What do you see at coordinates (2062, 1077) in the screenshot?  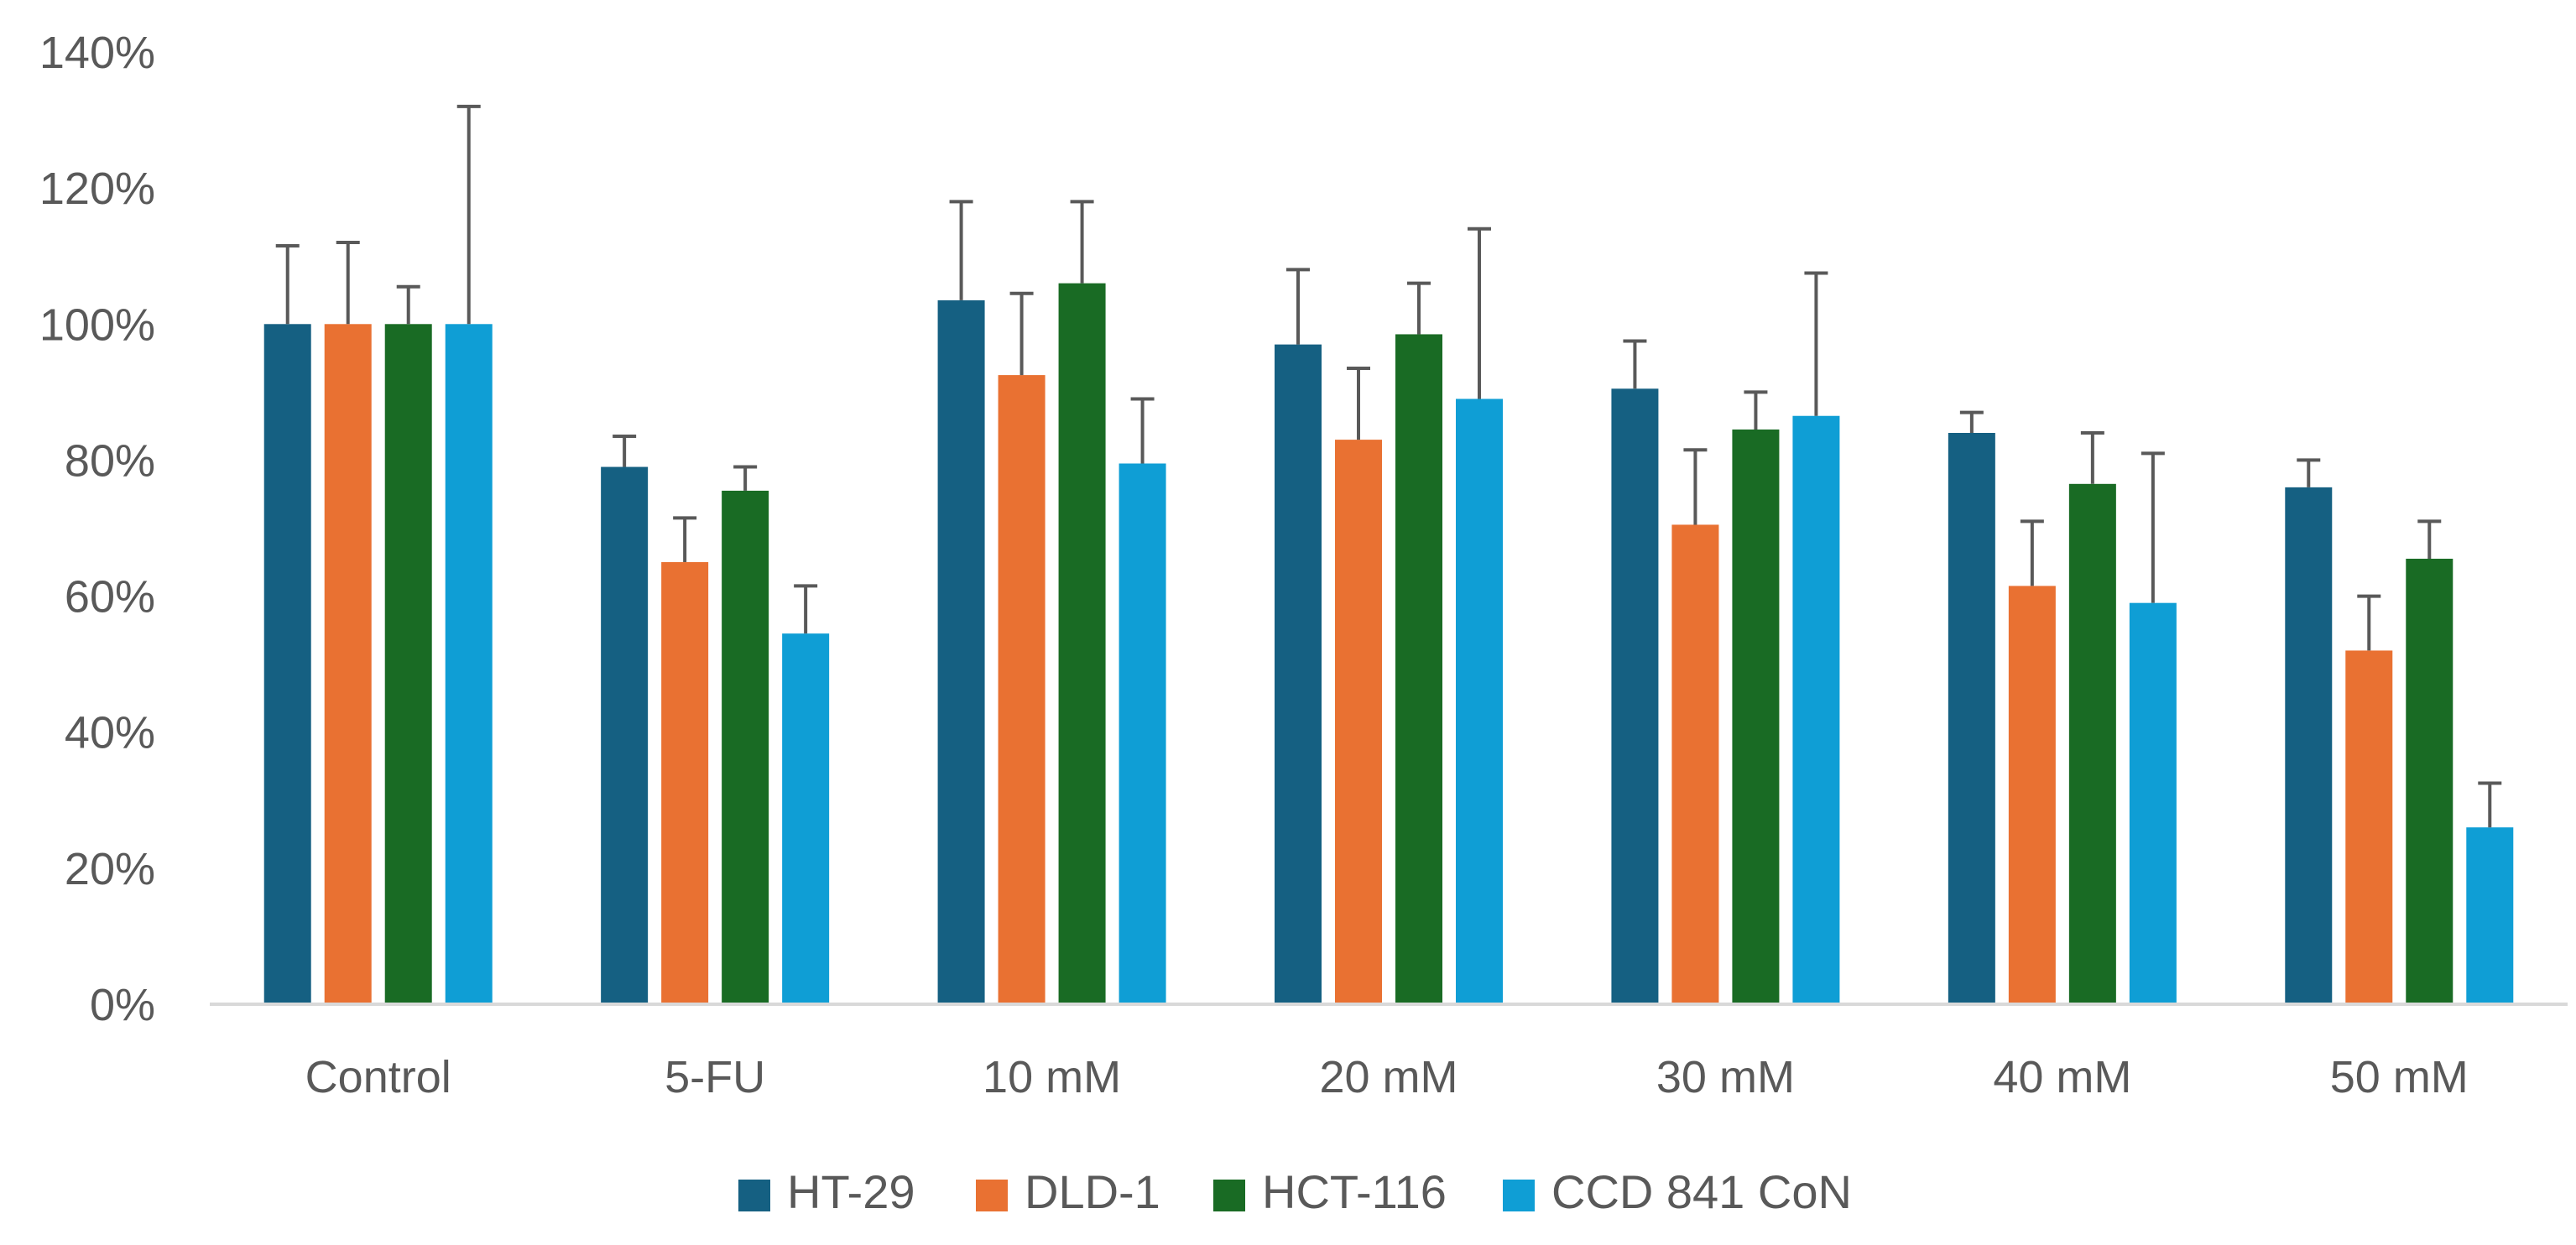 I see `x-tick-label: 40 mM` at bounding box center [2062, 1077].